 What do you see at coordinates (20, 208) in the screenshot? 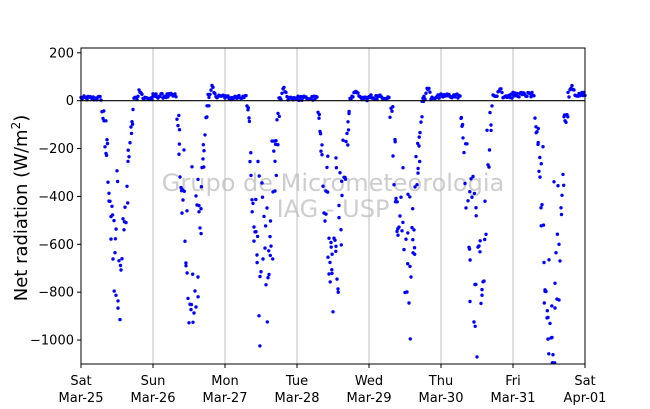
I see `y-axis-title: Net radiation (W/m2)` at bounding box center [20, 208].